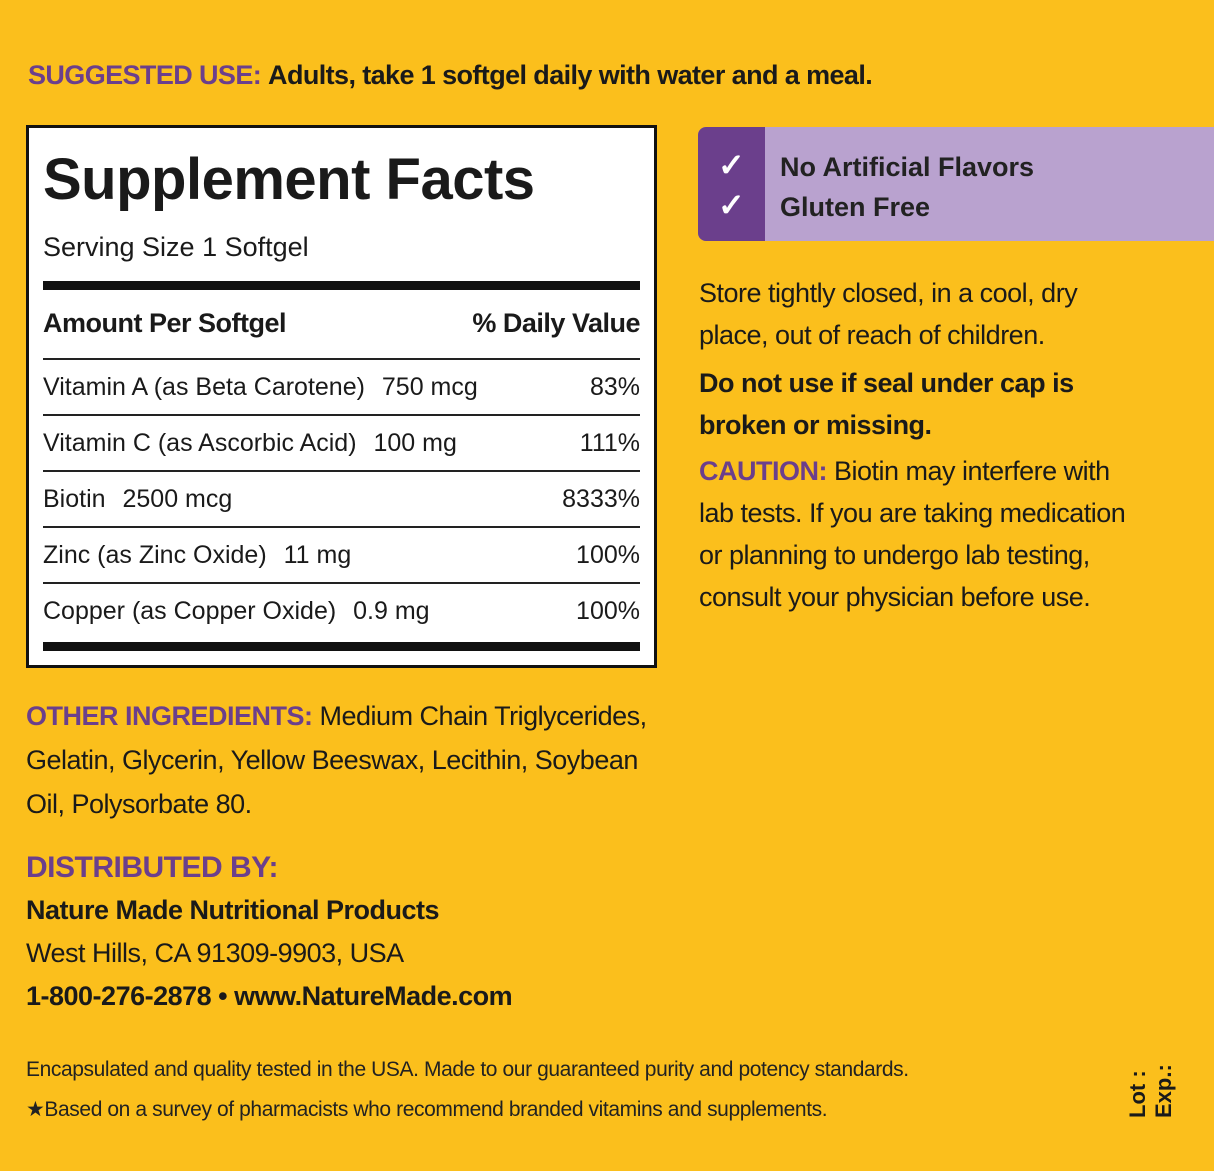 The height and width of the screenshot is (1171, 1214). What do you see at coordinates (145, 75) in the screenshot?
I see `suggested-use-label: SUGGESTED USE:` at bounding box center [145, 75].